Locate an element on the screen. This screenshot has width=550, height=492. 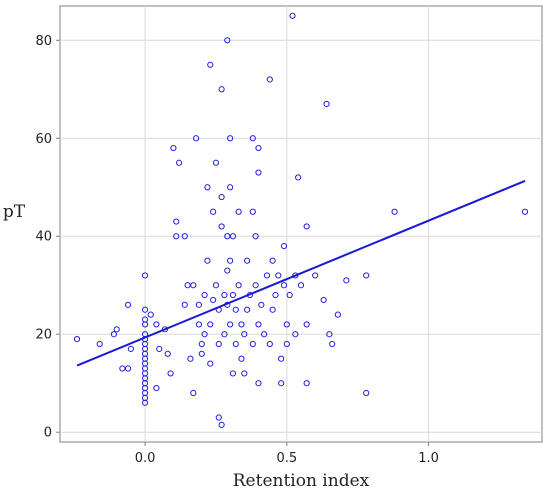
x-axis: 0.0 0.5 1.0 is located at coordinates (287, 454).